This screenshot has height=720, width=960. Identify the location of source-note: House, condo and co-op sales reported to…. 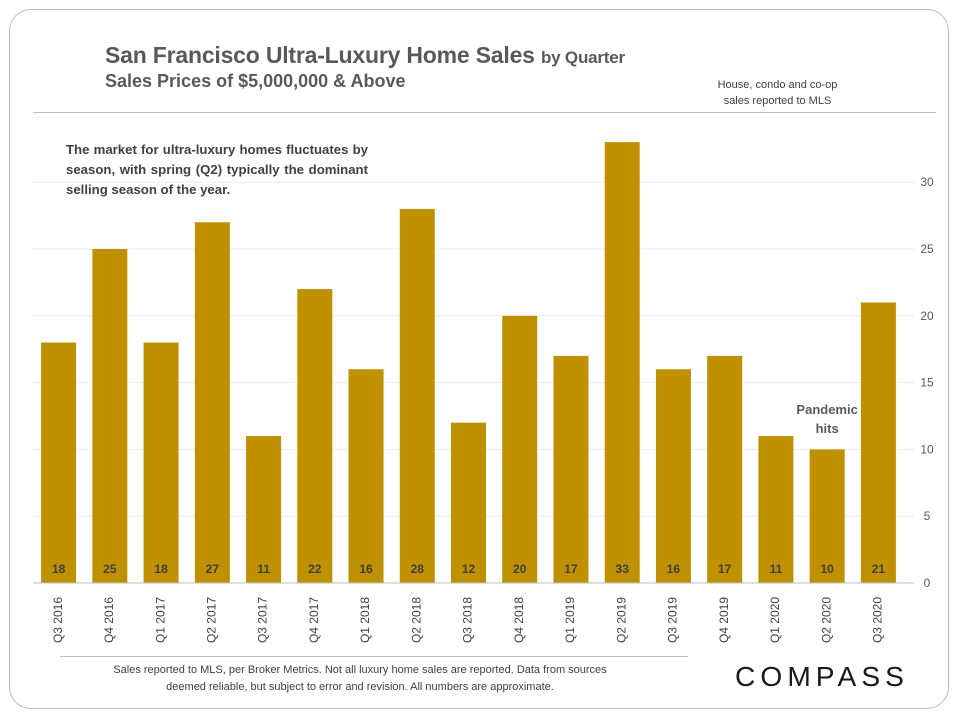
(777, 93).